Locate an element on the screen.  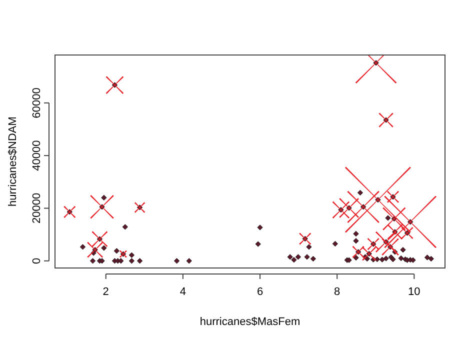
x-tick-label: 2 is located at coordinates (105, 292).